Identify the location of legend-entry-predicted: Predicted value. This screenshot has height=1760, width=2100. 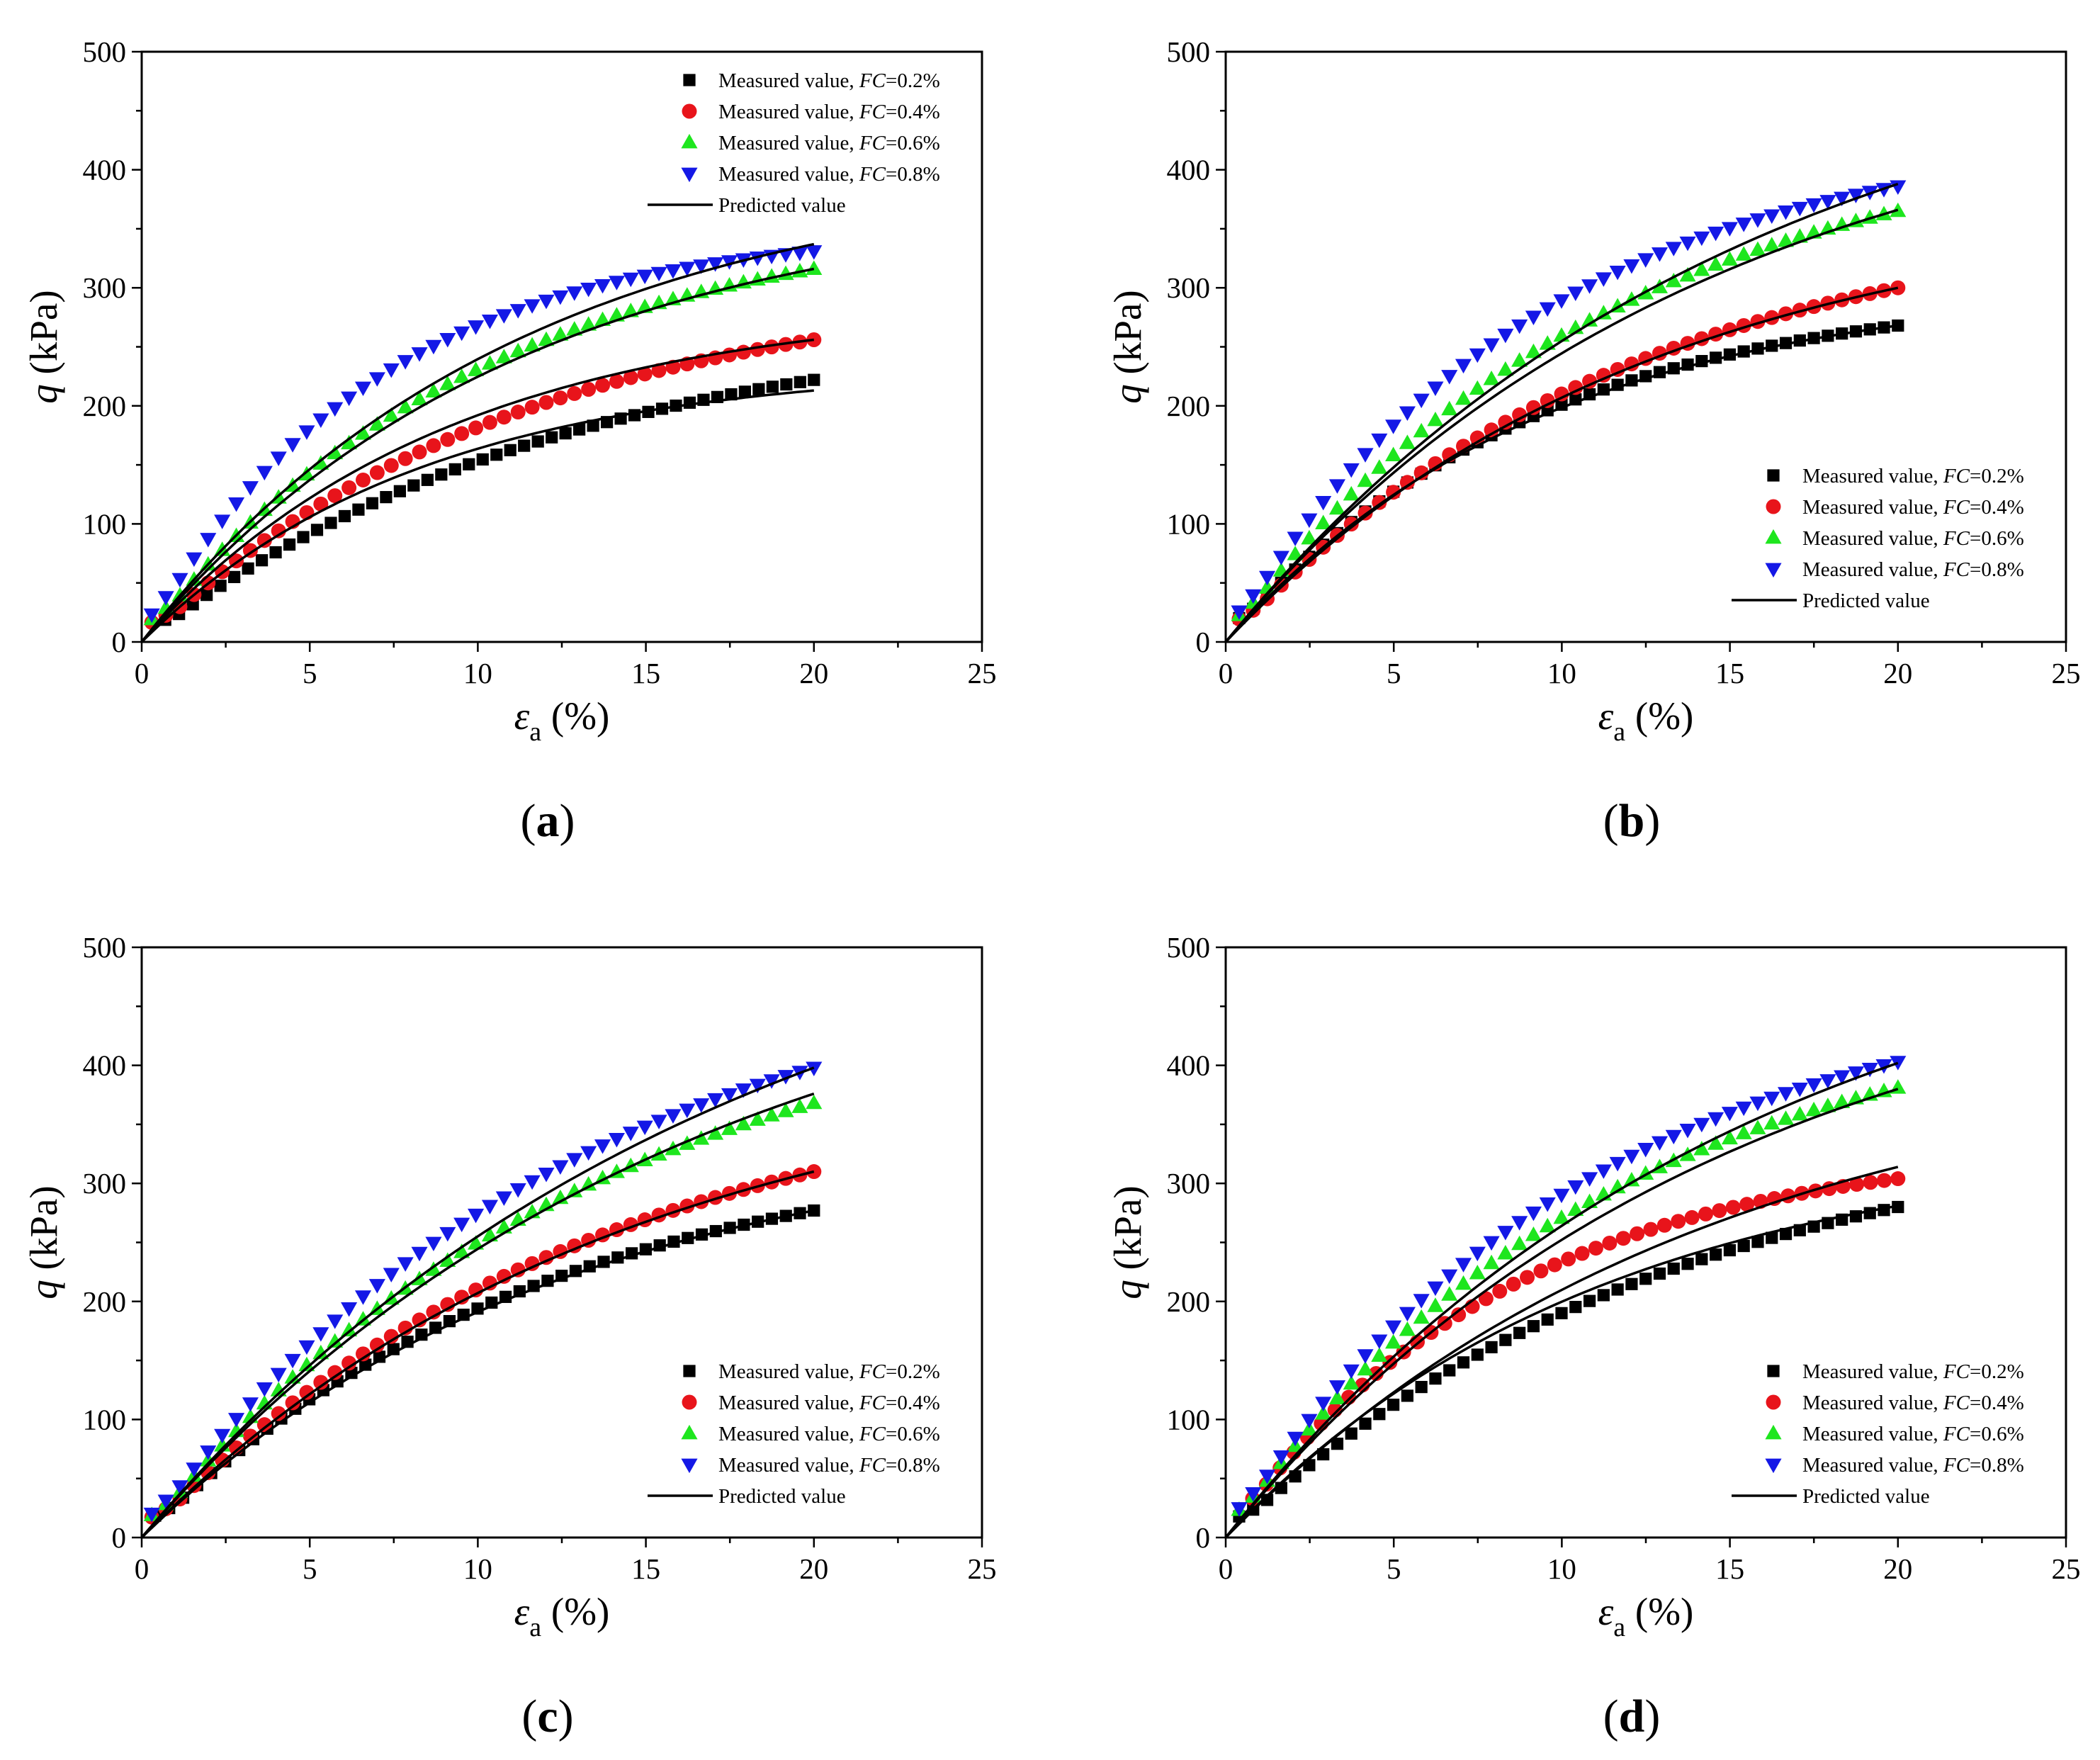
(1866, 1497).